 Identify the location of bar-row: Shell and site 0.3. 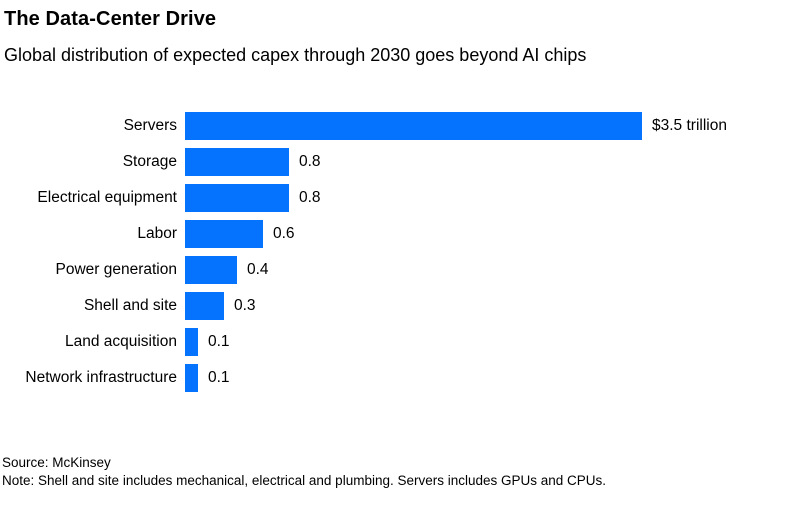
(399, 306).